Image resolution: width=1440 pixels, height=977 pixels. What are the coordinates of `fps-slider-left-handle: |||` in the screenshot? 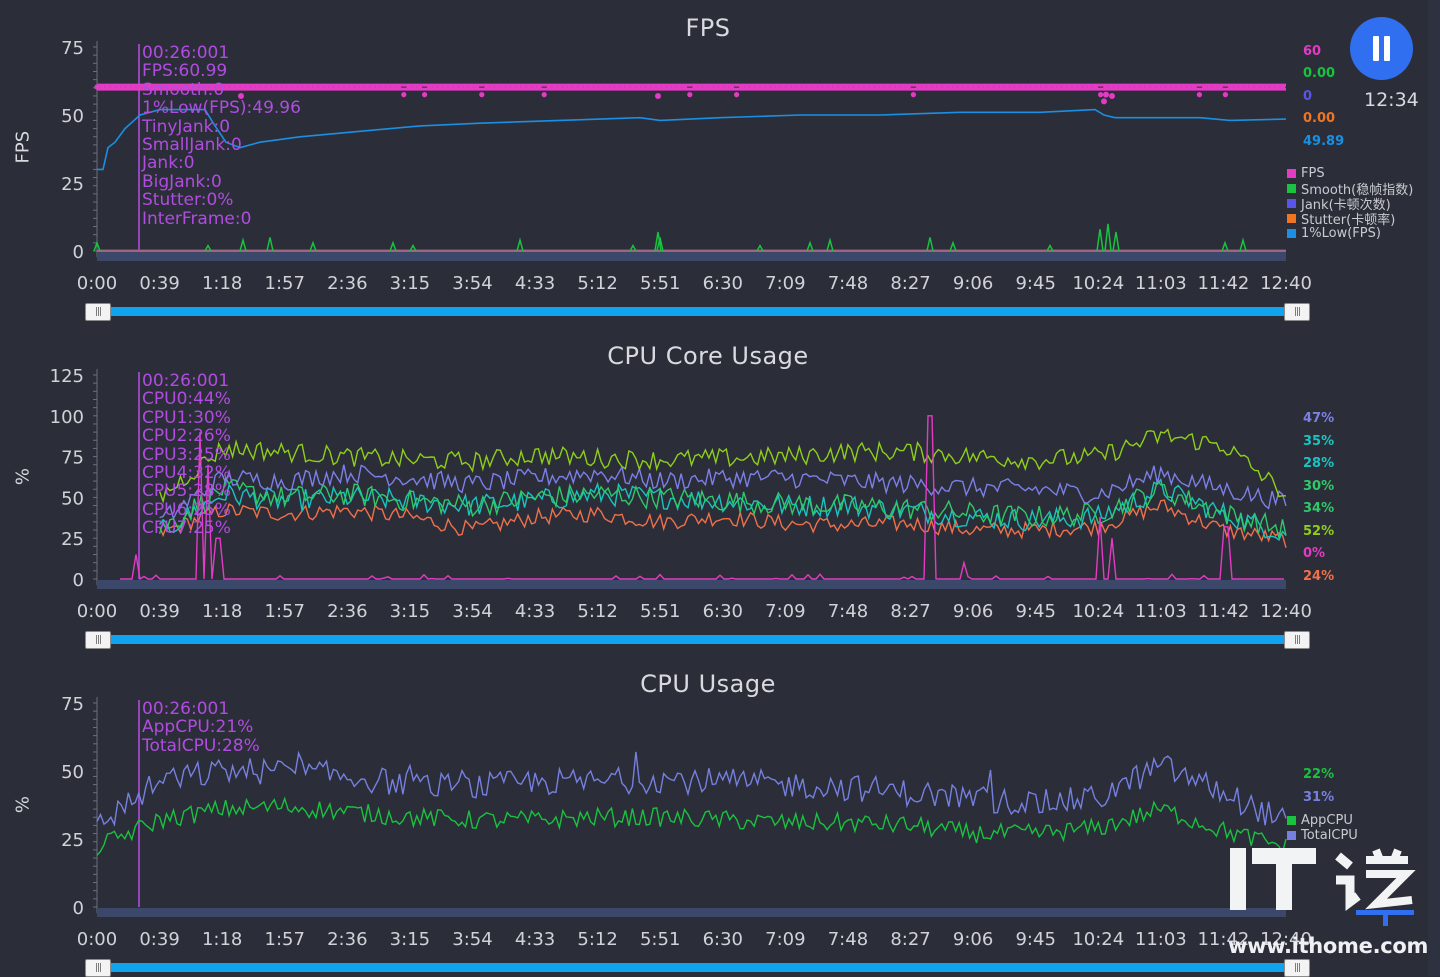 It's located at (98, 312).